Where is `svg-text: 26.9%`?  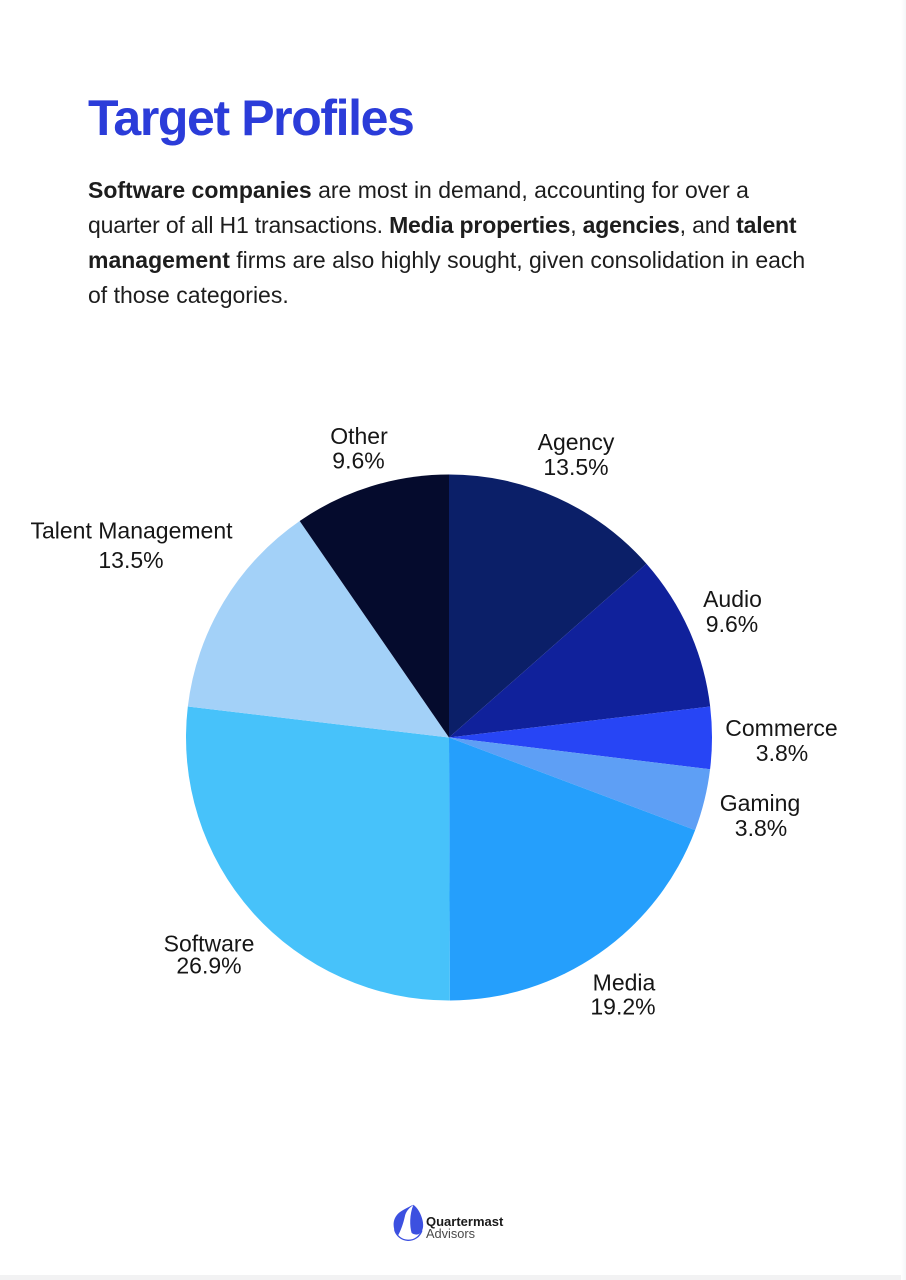
svg-text: 26.9% is located at coordinates (208, 966).